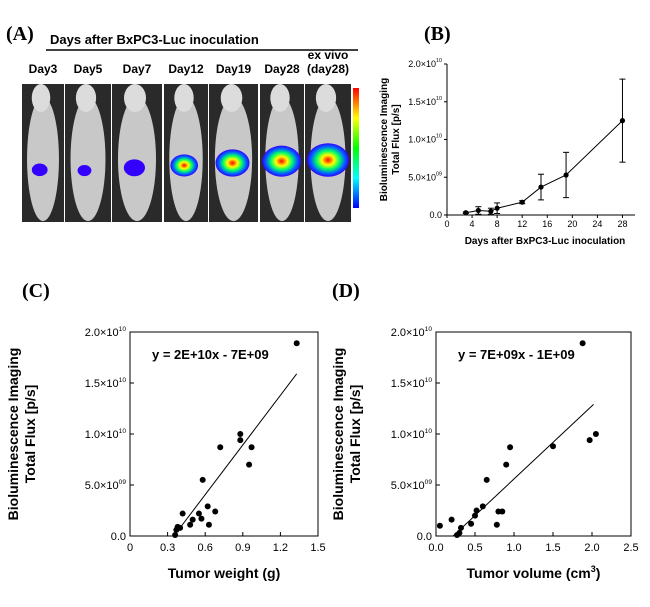 This screenshot has height=607, width=650. What do you see at coordinates (516, 354) in the screenshot?
I see `regression-equation: y = 7E+09x - 1E+09` at bounding box center [516, 354].